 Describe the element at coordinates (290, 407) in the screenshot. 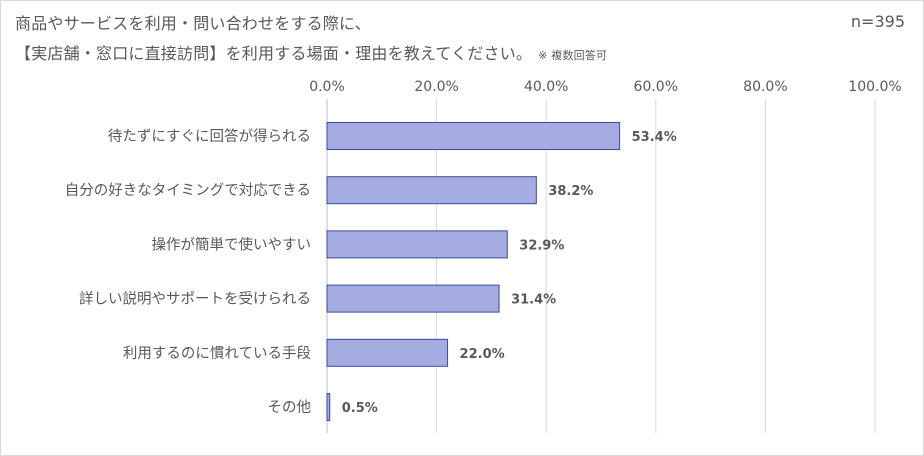

I see `category-label: その他` at that location.